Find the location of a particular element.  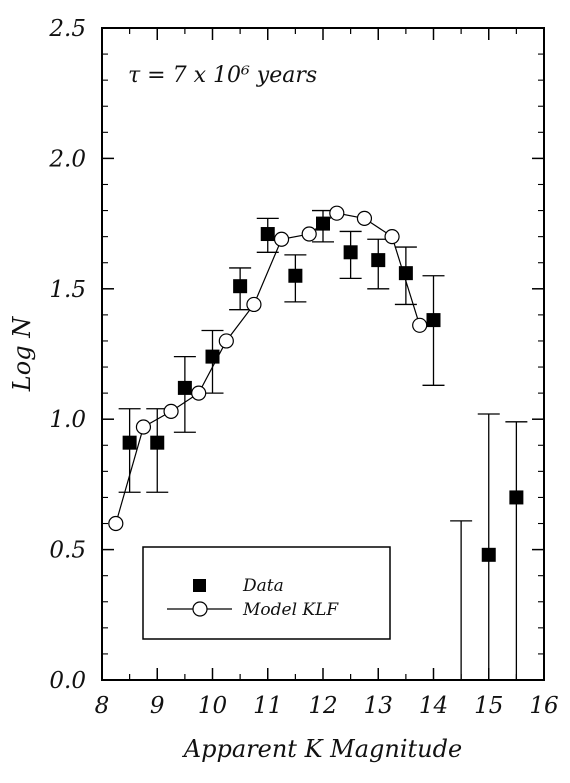

x-tick-label-16: 16 is located at coordinates (543, 706).